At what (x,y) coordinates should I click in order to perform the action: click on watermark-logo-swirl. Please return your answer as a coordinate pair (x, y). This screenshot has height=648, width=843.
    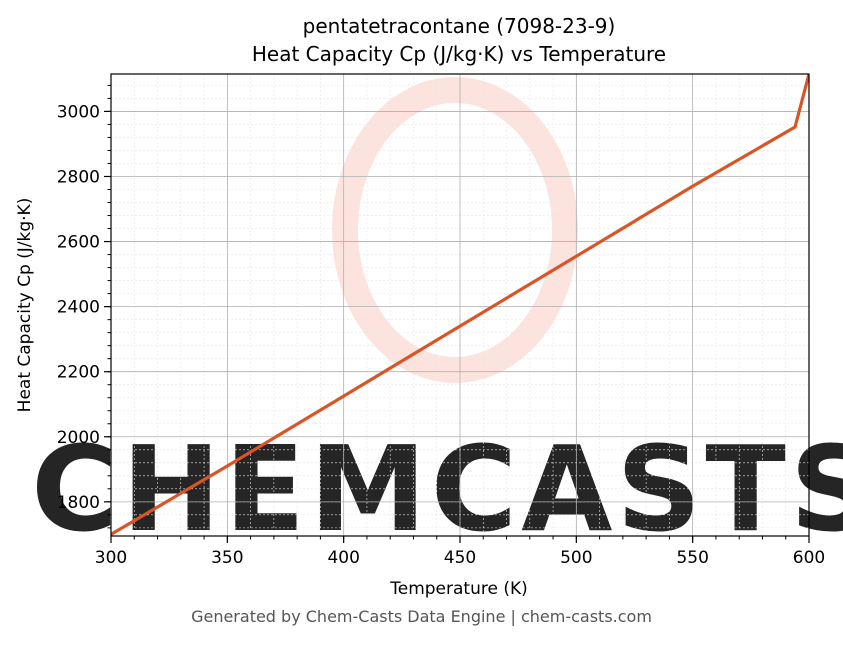
    Looking at the image, I should click on (455, 230).